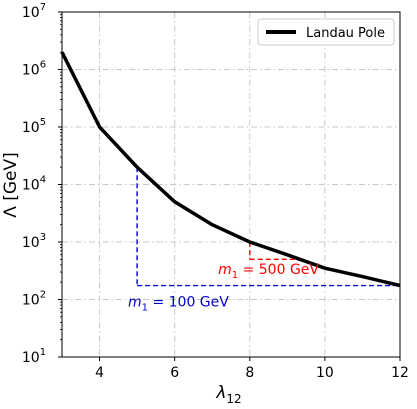 The width and height of the screenshot is (417, 409). What do you see at coordinates (174, 373) in the screenshot?
I see `x-tick-label: 6` at bounding box center [174, 373].